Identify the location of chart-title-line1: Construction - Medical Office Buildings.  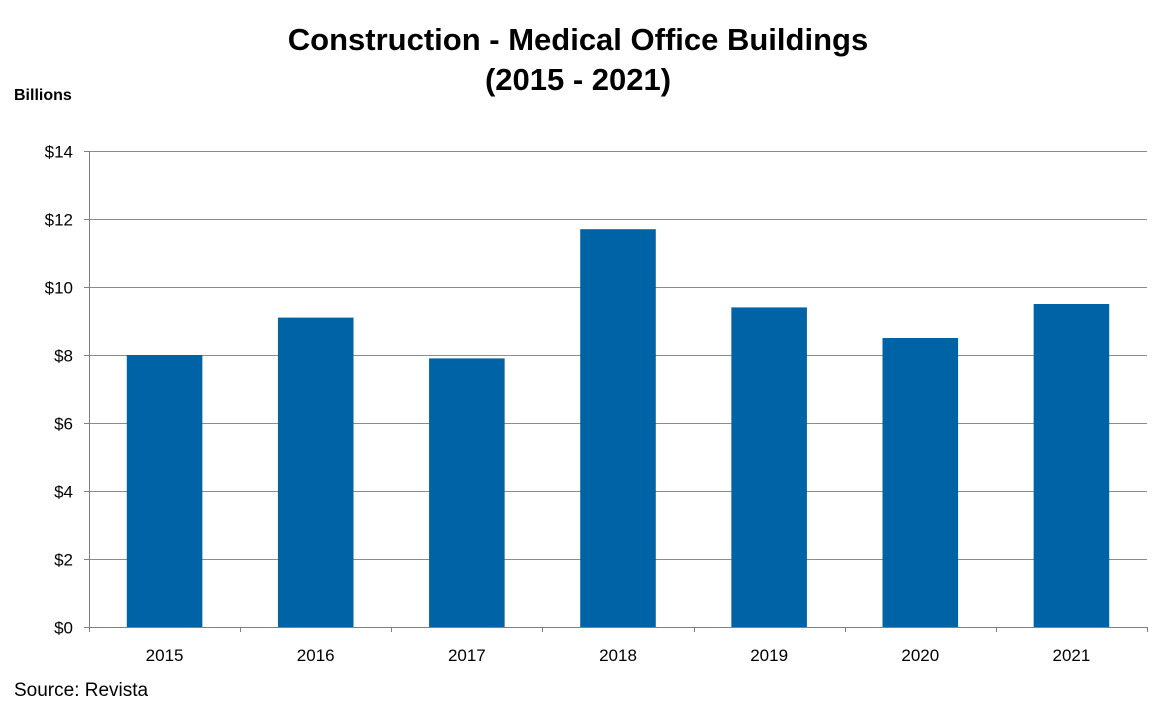
(578, 39).